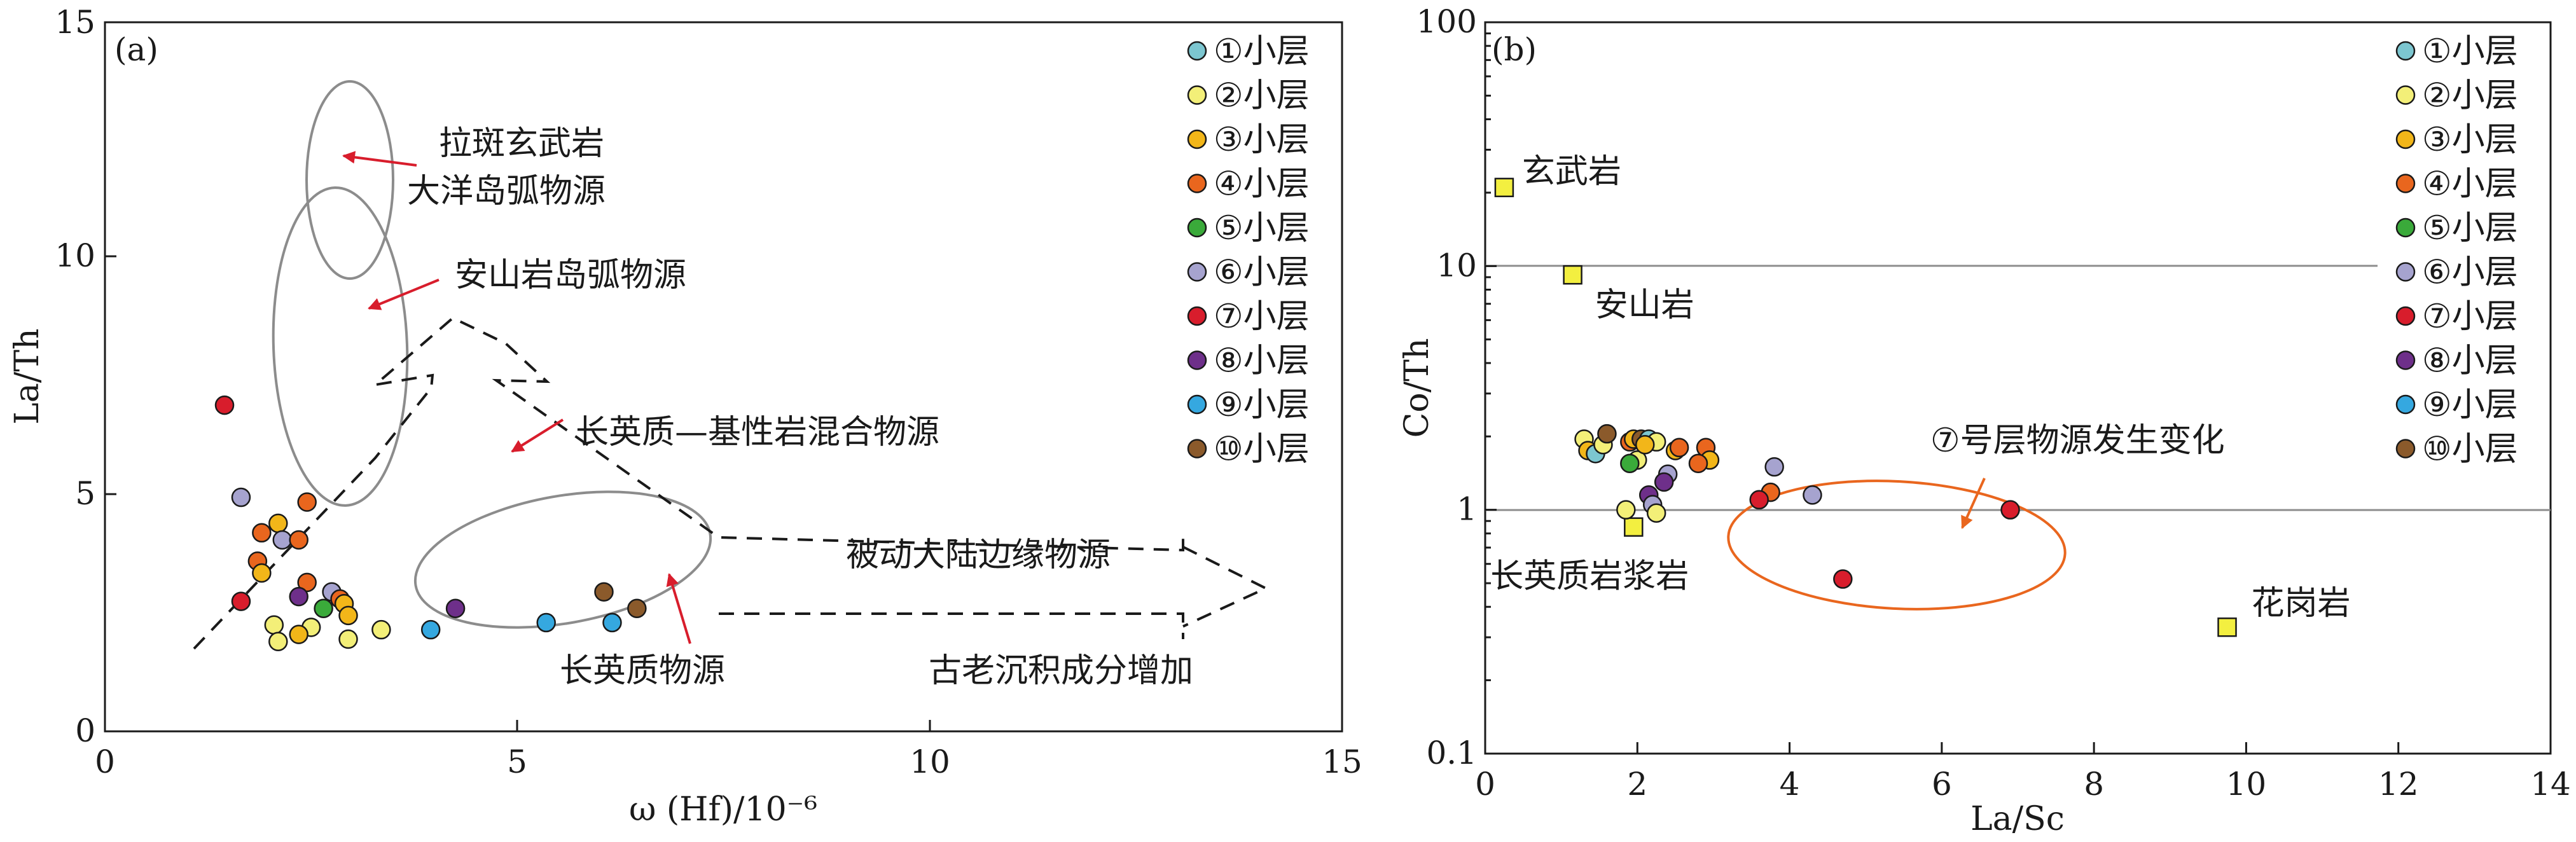 The width and height of the screenshot is (2576, 842). I want to click on scatter-points-a, so click(430, 523).